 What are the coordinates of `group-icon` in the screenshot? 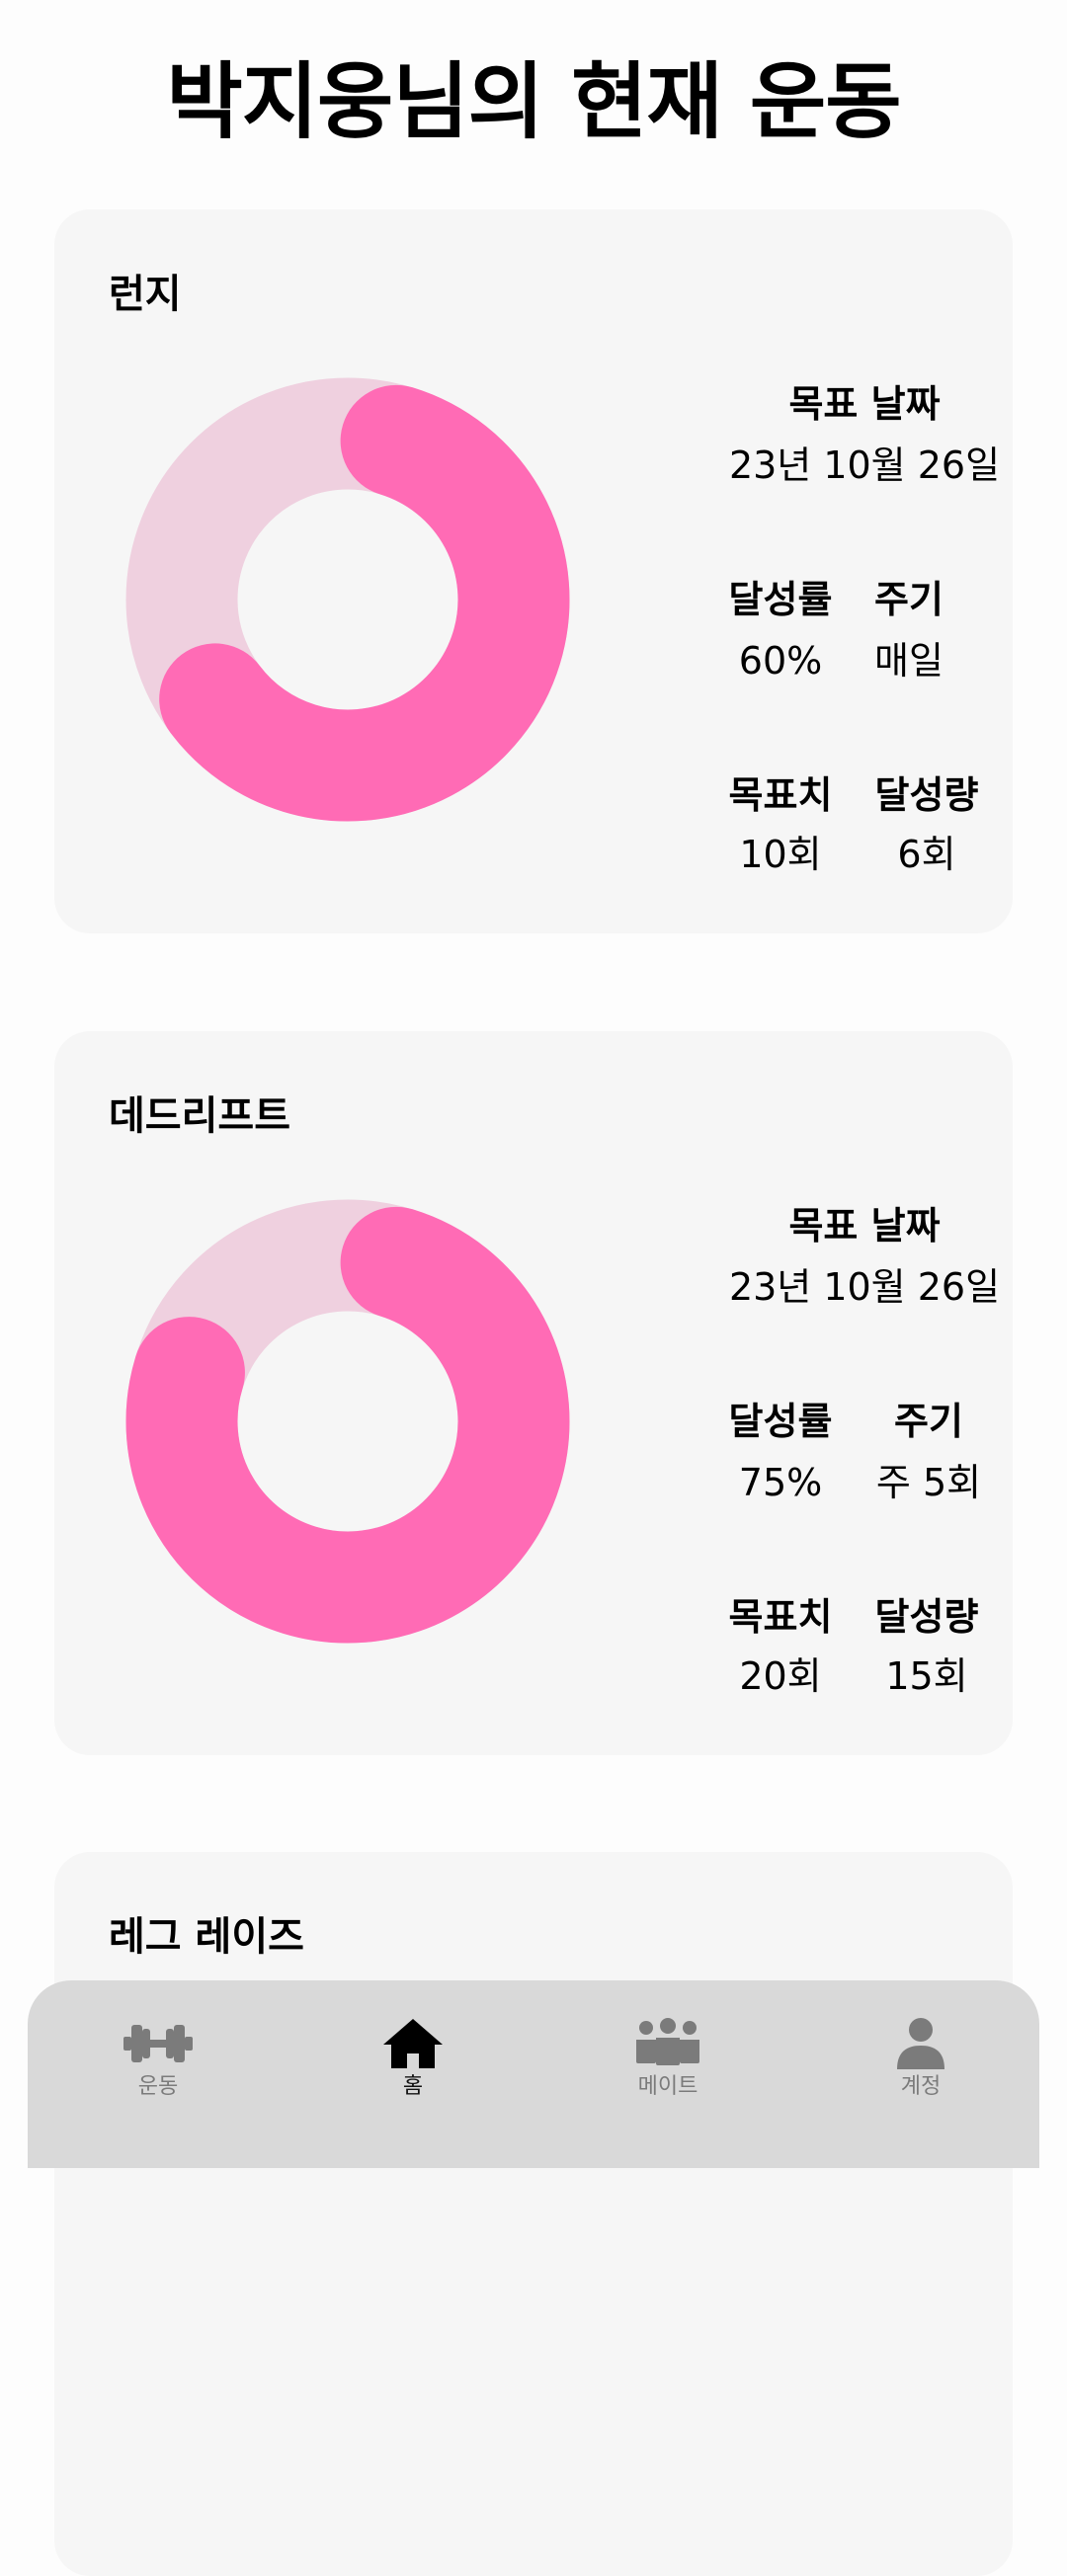 It's located at (667, 2041).